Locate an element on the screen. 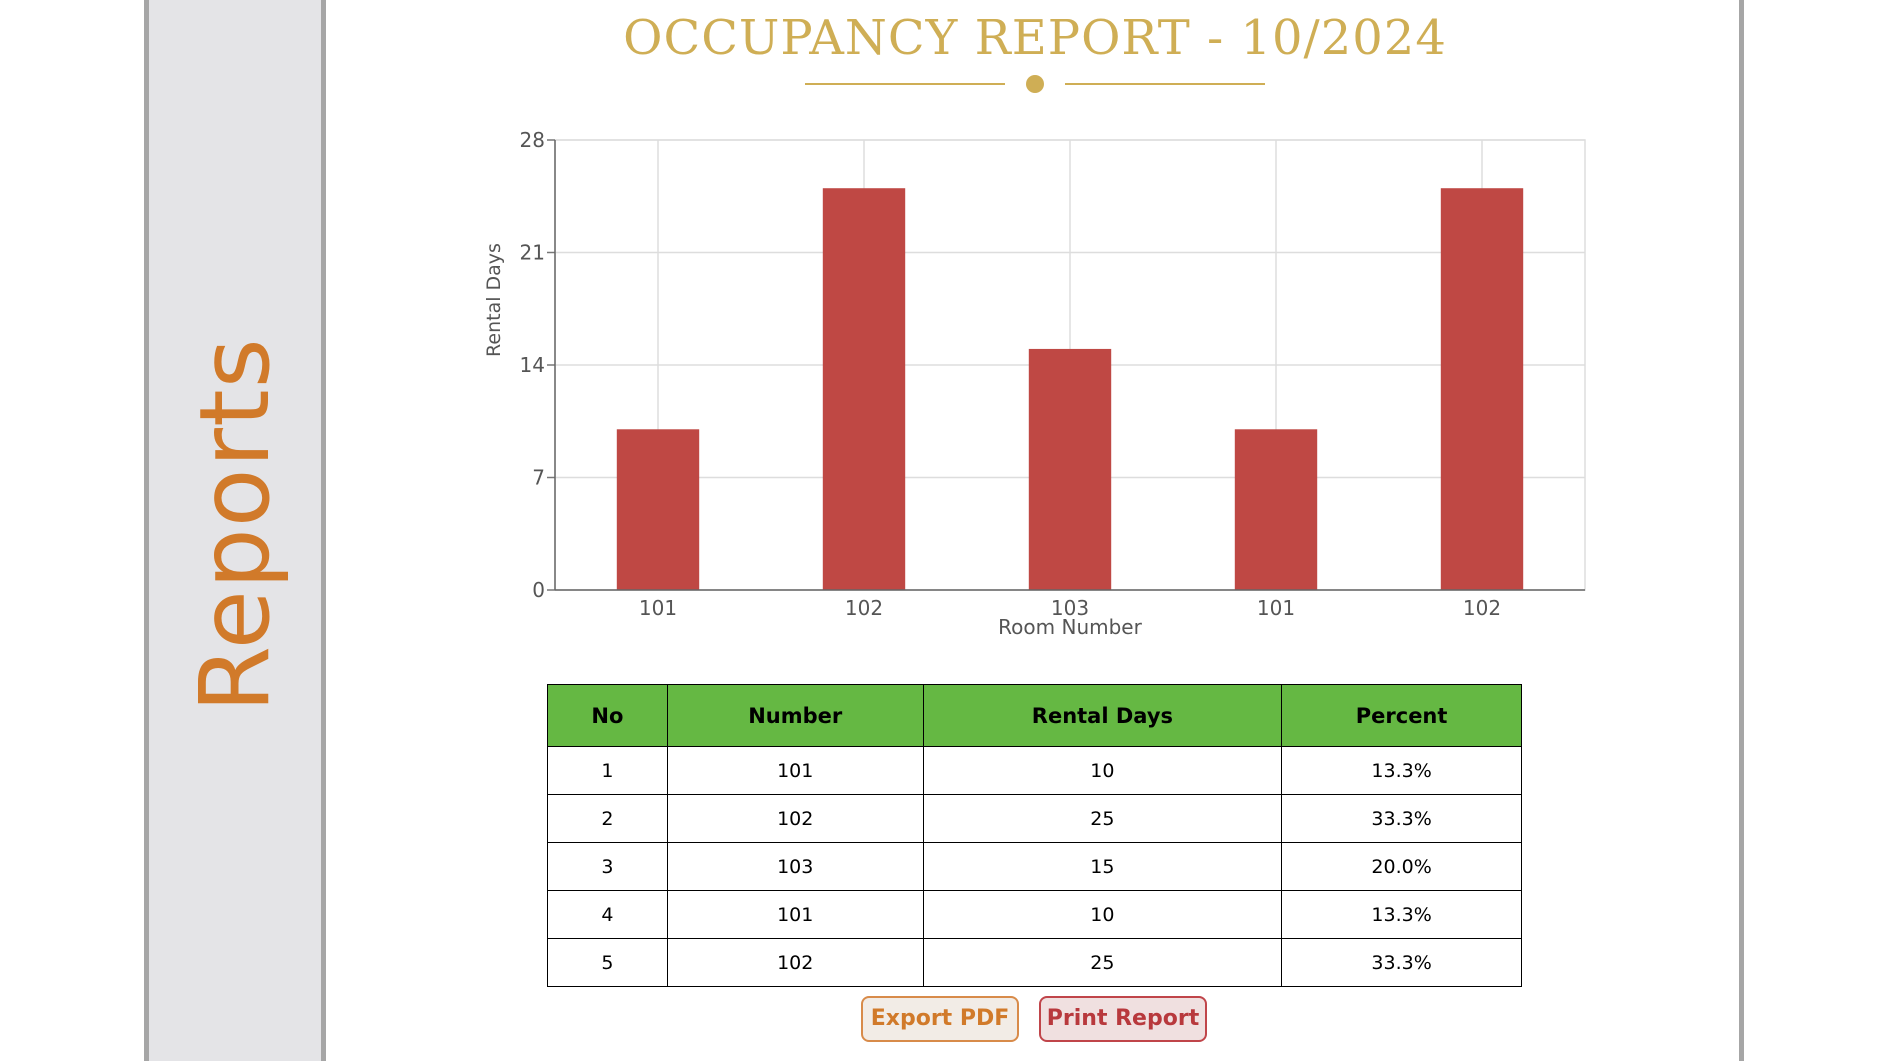 The width and height of the screenshot is (1886, 1061). y-tick-label: 7 is located at coordinates (538, 478).